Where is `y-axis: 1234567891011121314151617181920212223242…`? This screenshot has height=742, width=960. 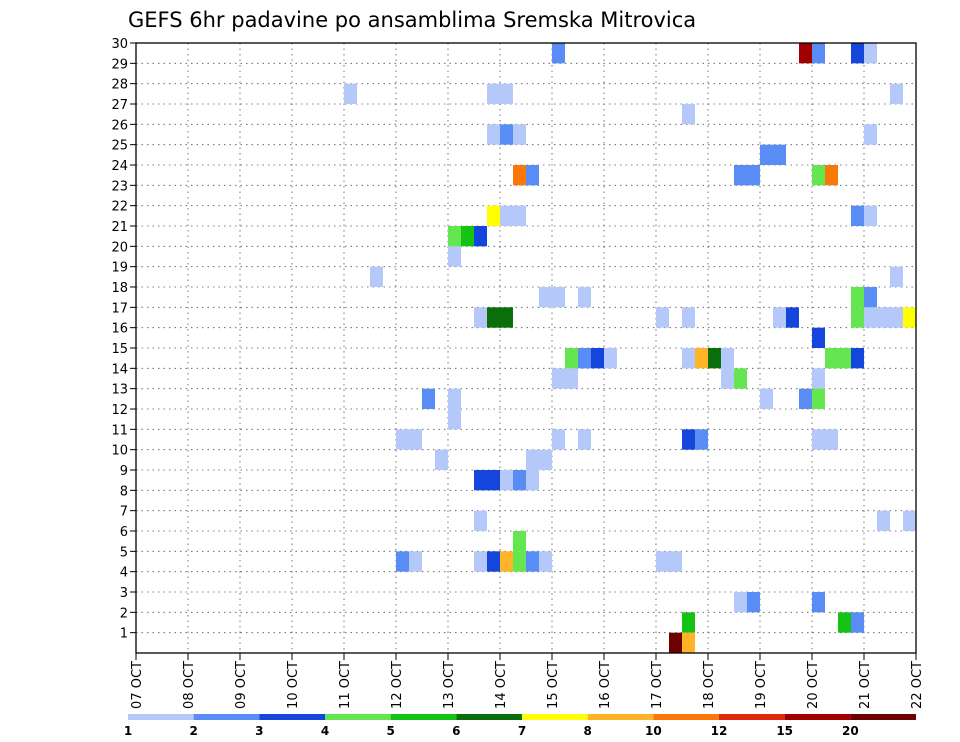
y-axis: 1234567891011121314151617181920212223242… is located at coordinates (123, 339).